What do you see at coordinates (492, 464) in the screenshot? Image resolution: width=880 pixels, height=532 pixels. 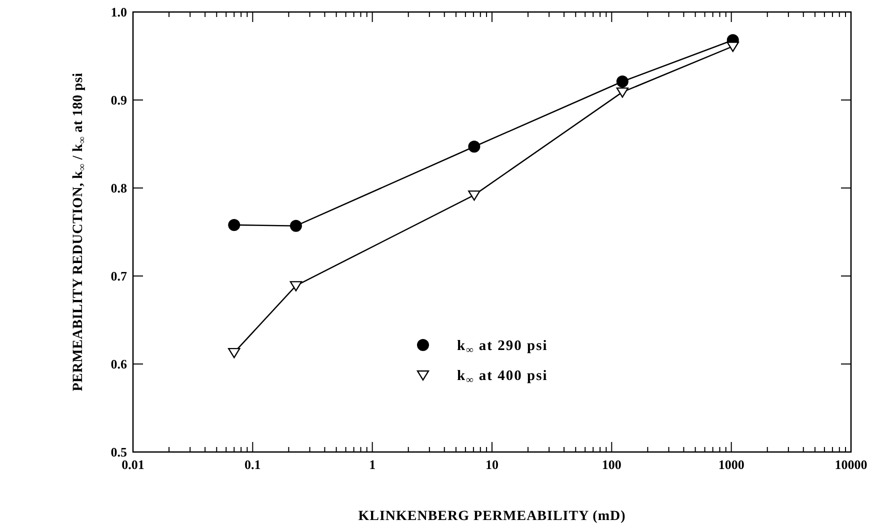 I see `x-tick-label: 10` at bounding box center [492, 464].